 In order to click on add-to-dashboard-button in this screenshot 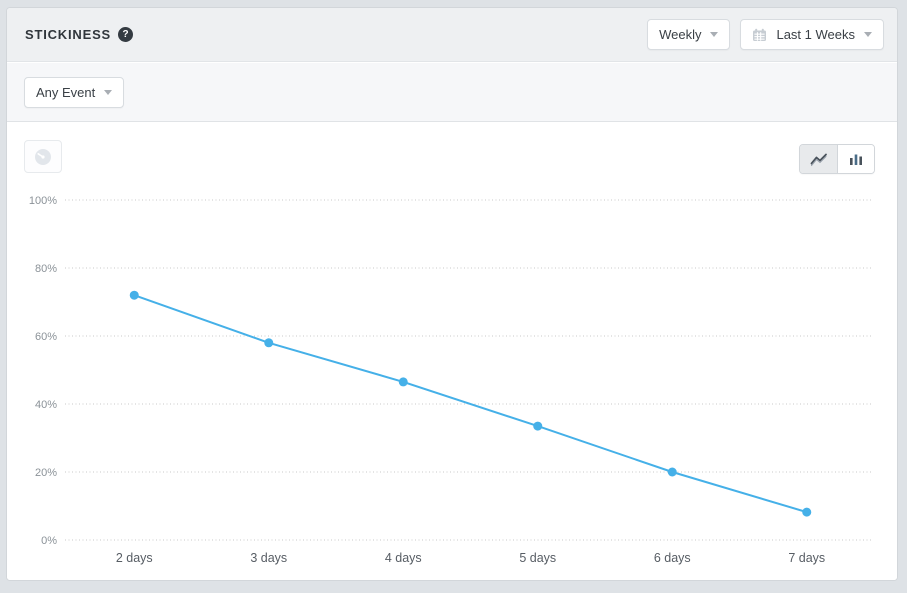, I will do `click(43, 156)`.